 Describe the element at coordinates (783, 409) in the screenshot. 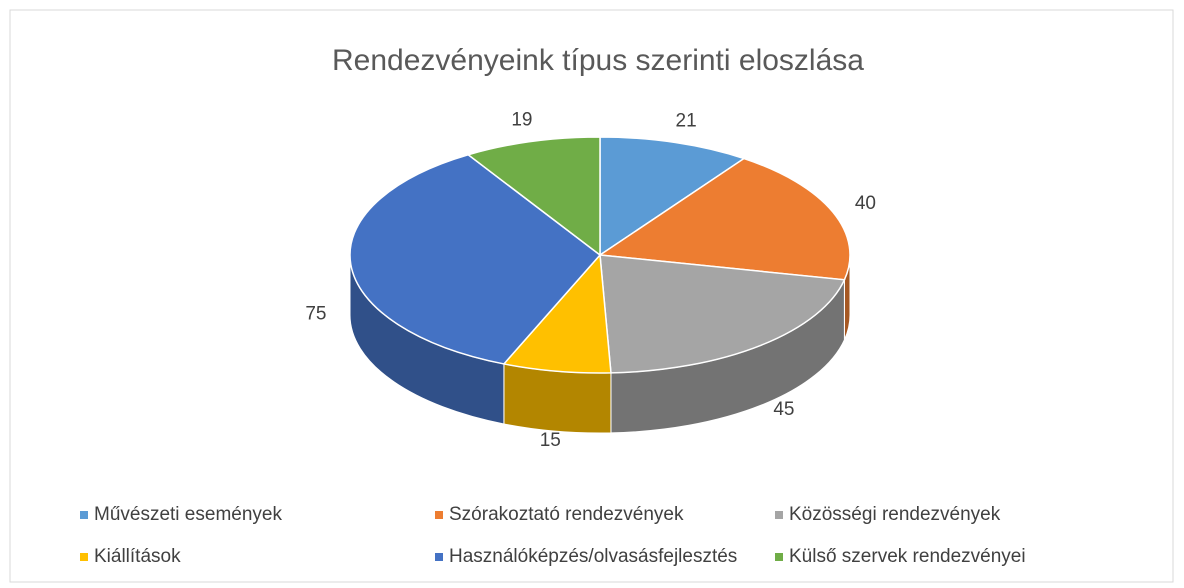

I see `data-label: 45` at that location.